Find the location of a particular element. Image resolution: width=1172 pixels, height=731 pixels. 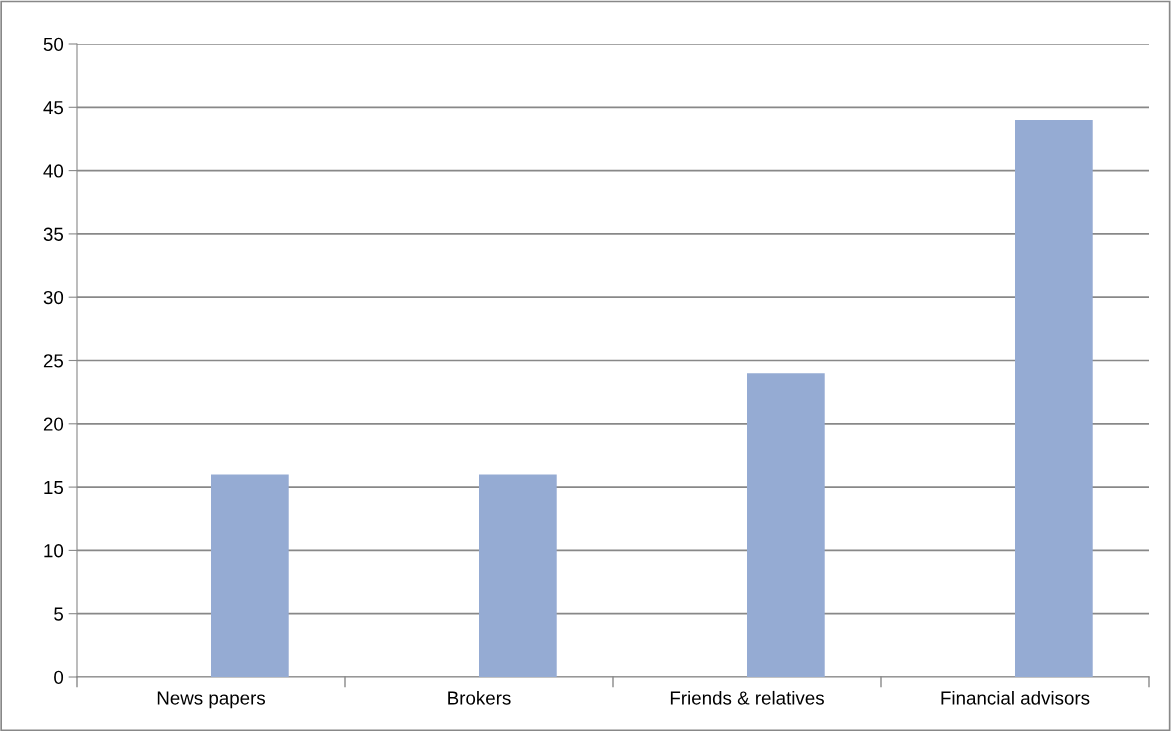

y-tick-label: 40 is located at coordinates (53, 171).